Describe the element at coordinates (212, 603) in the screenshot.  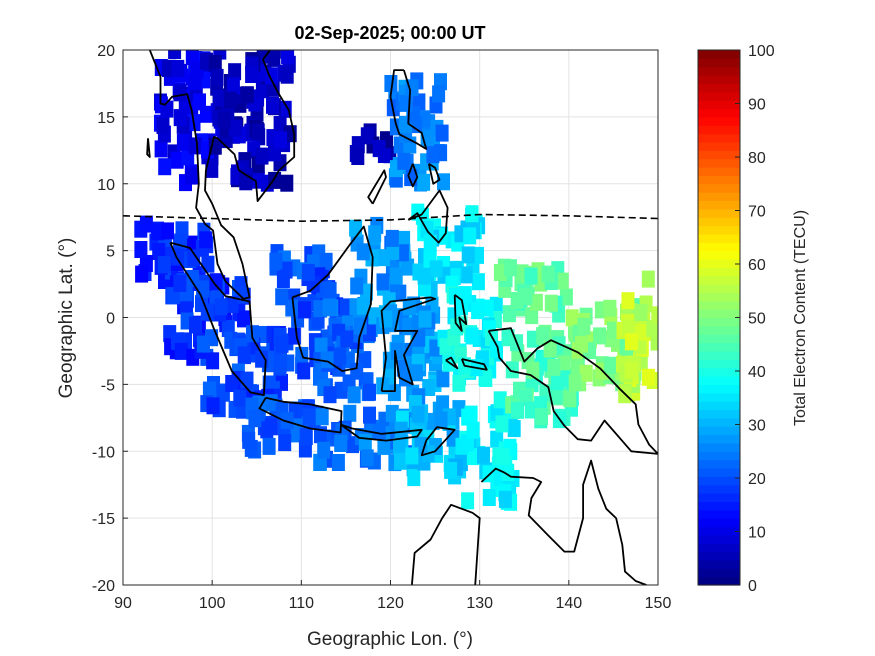
I see `x-tick-label: 100` at that location.